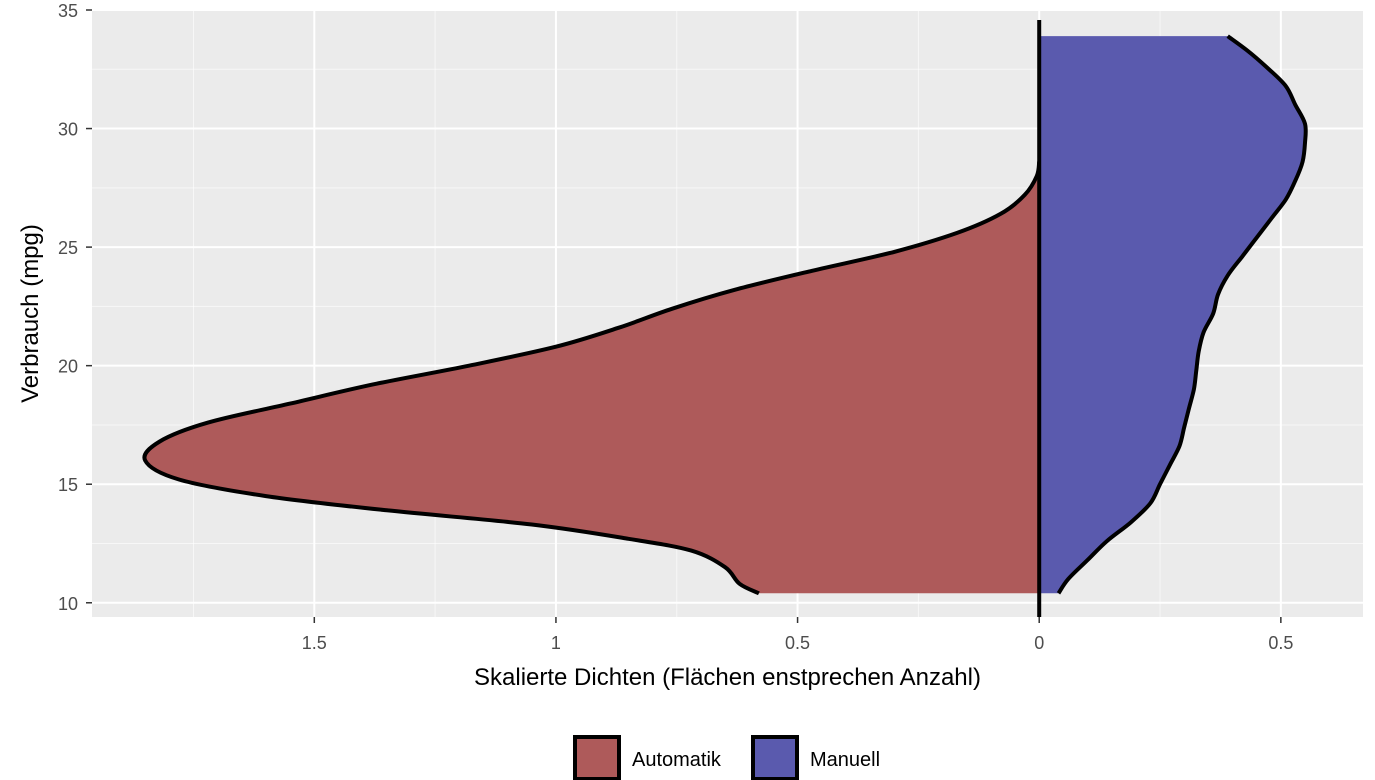 The width and height of the screenshot is (1375, 780). Describe the element at coordinates (68, 11) in the screenshot. I see `y-tick-label: 35` at that location.